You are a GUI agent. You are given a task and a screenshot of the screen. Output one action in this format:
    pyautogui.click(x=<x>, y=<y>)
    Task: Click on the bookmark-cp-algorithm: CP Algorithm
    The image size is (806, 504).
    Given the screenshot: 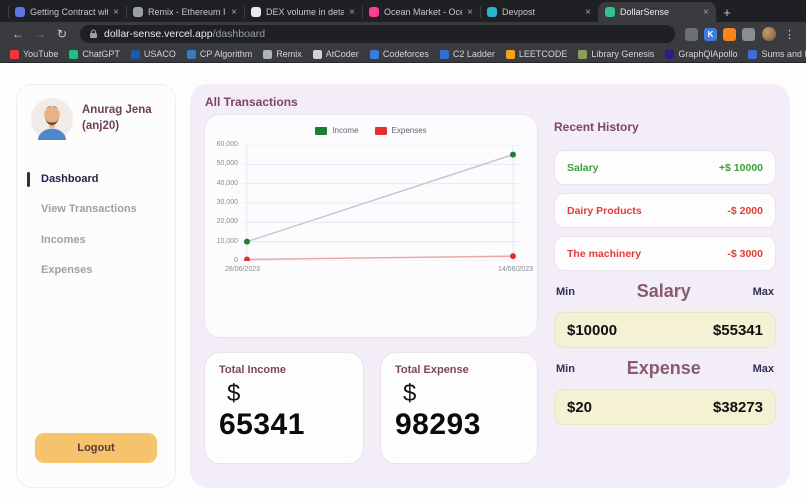 What is the action you would take?
    pyautogui.click(x=219, y=54)
    